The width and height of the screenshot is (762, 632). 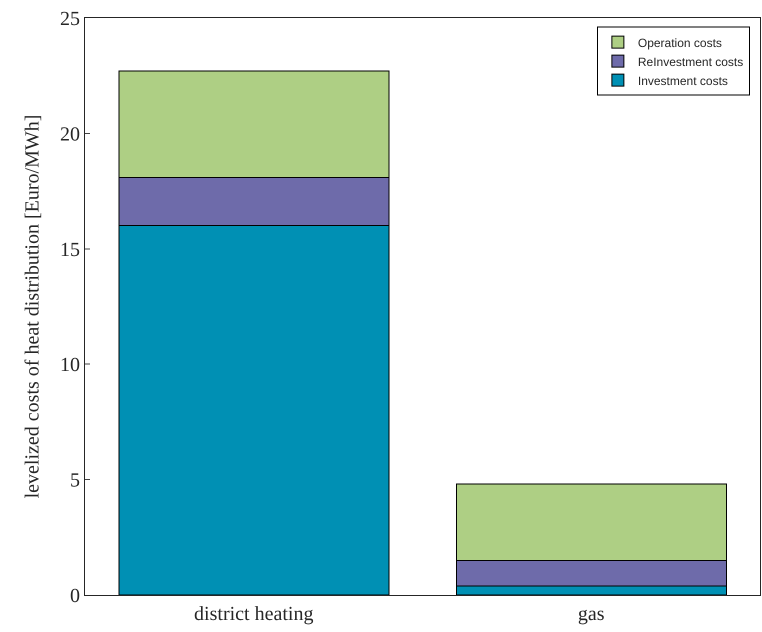 What do you see at coordinates (75, 596) in the screenshot?
I see `y-tick-label: 0` at bounding box center [75, 596].